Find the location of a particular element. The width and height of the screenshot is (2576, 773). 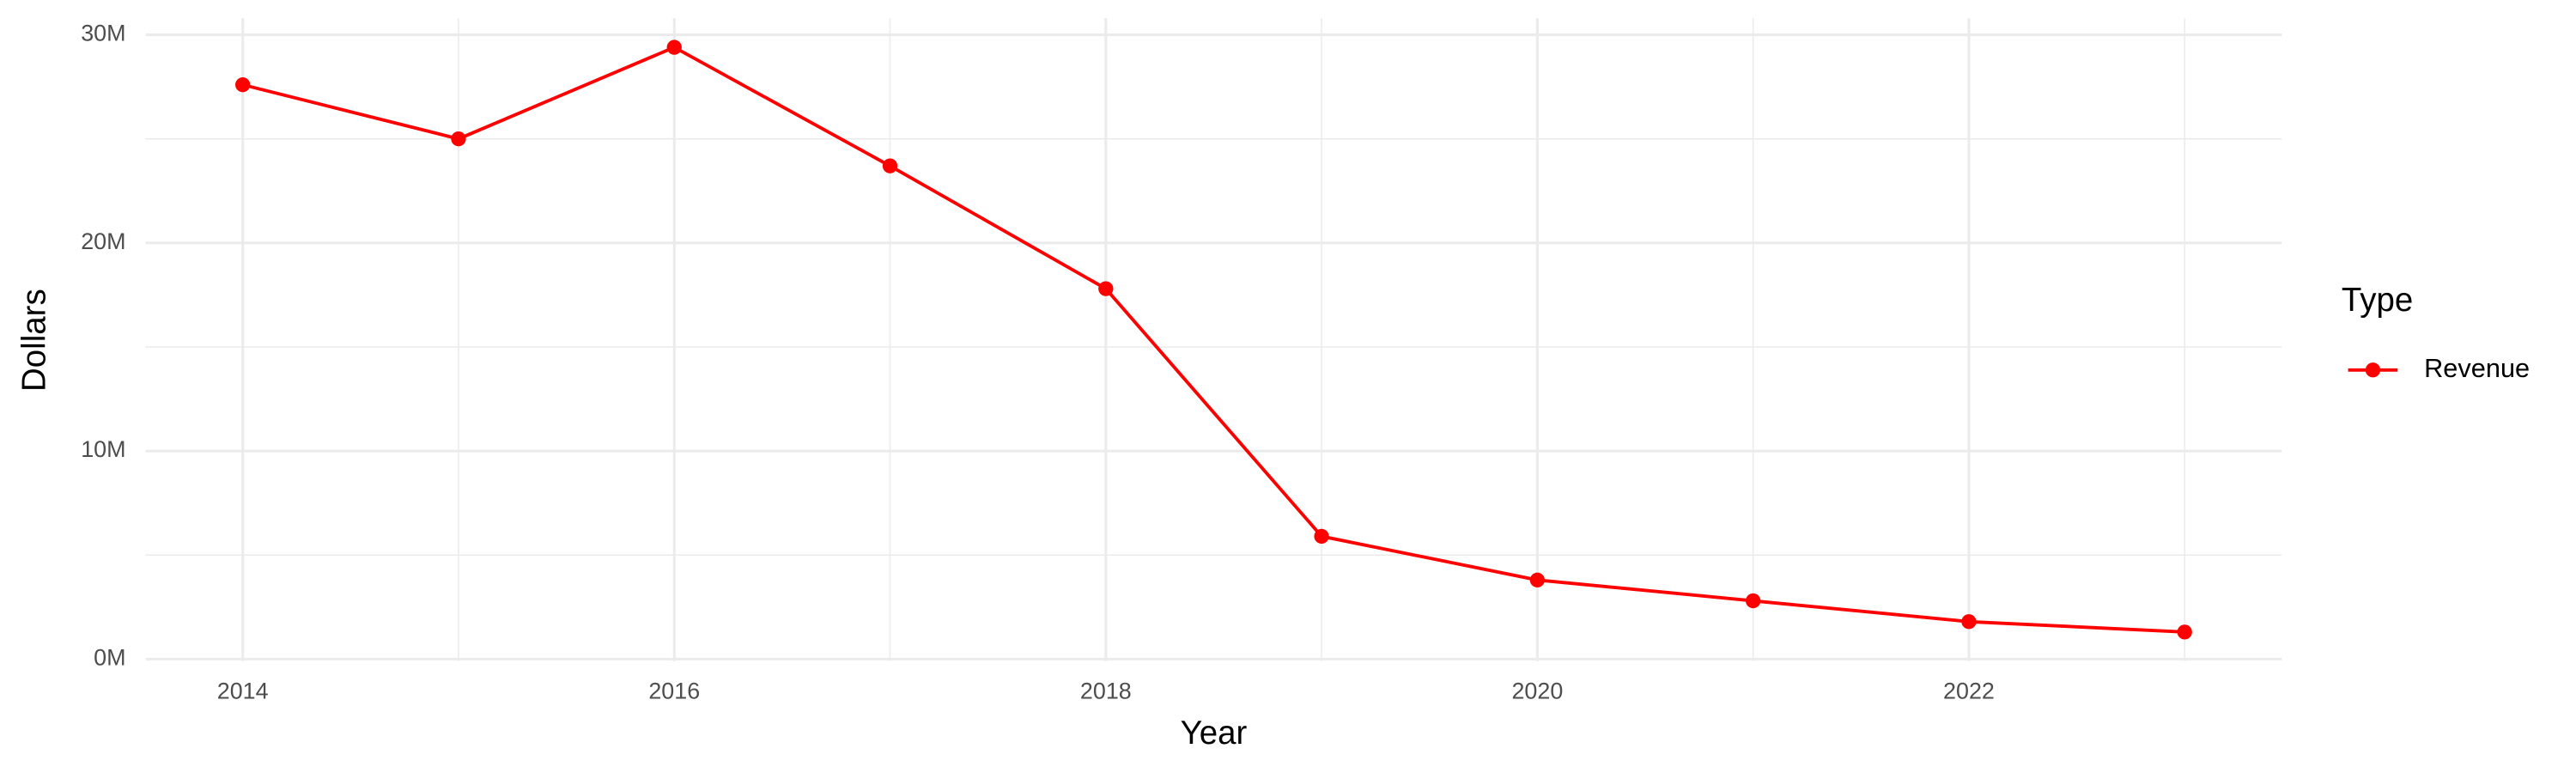

x-tick-label: 2020 is located at coordinates (1537, 690).